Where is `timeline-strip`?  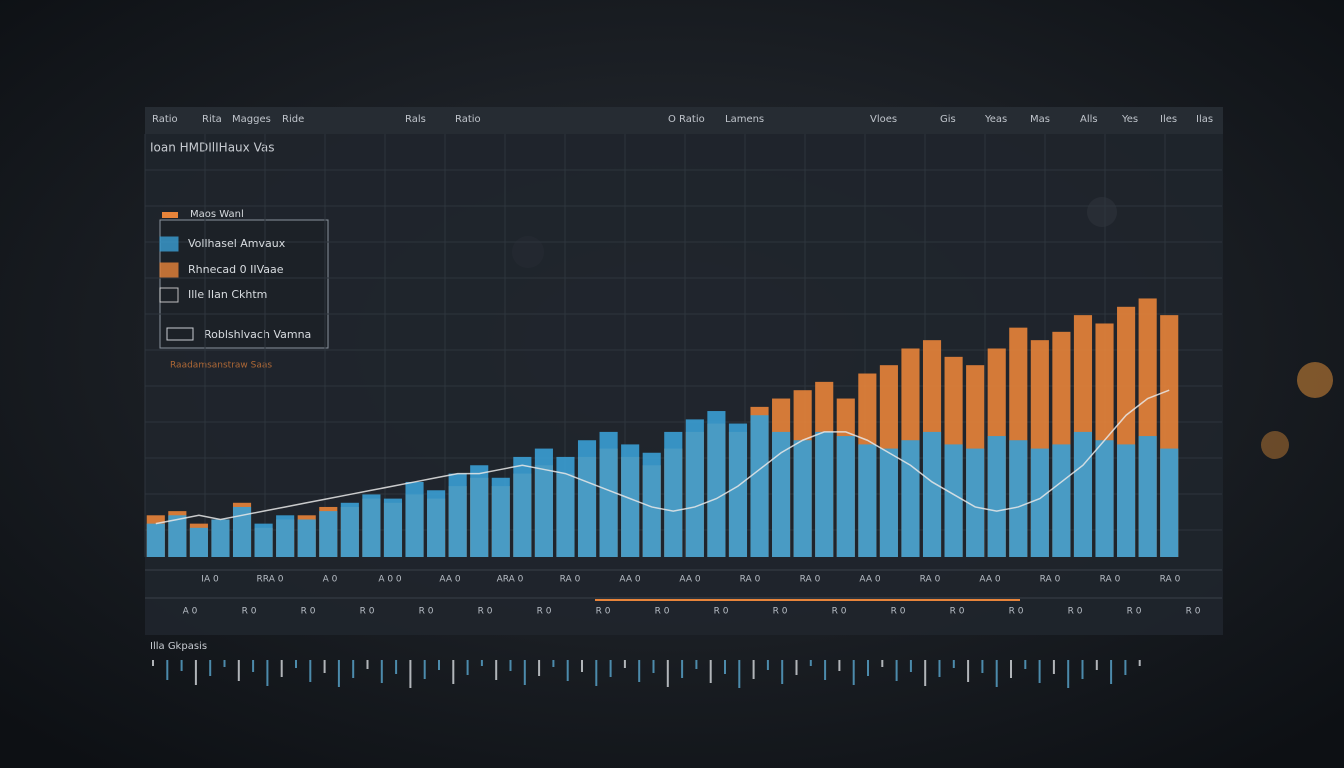
timeline-strip is located at coordinates (646, 674).